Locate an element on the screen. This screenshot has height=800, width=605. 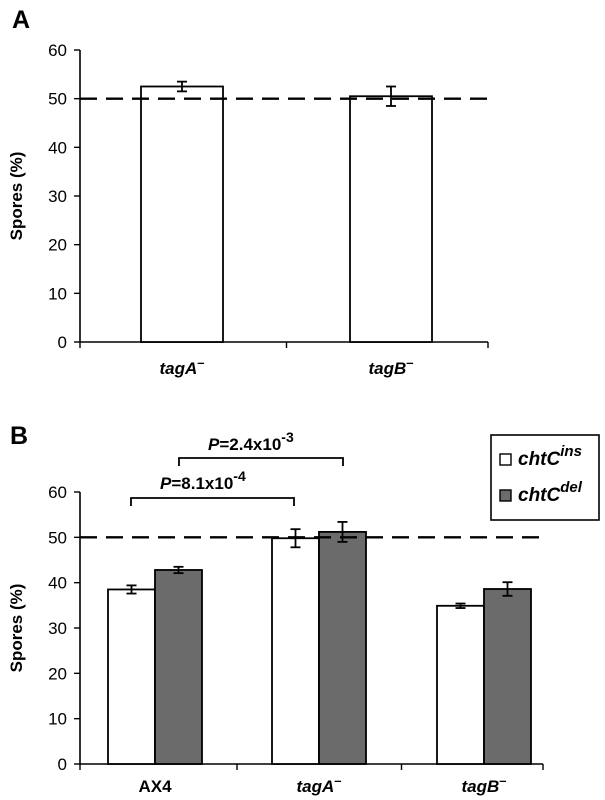
panel-b-category-label: tagB– is located at coordinates (483, 784).